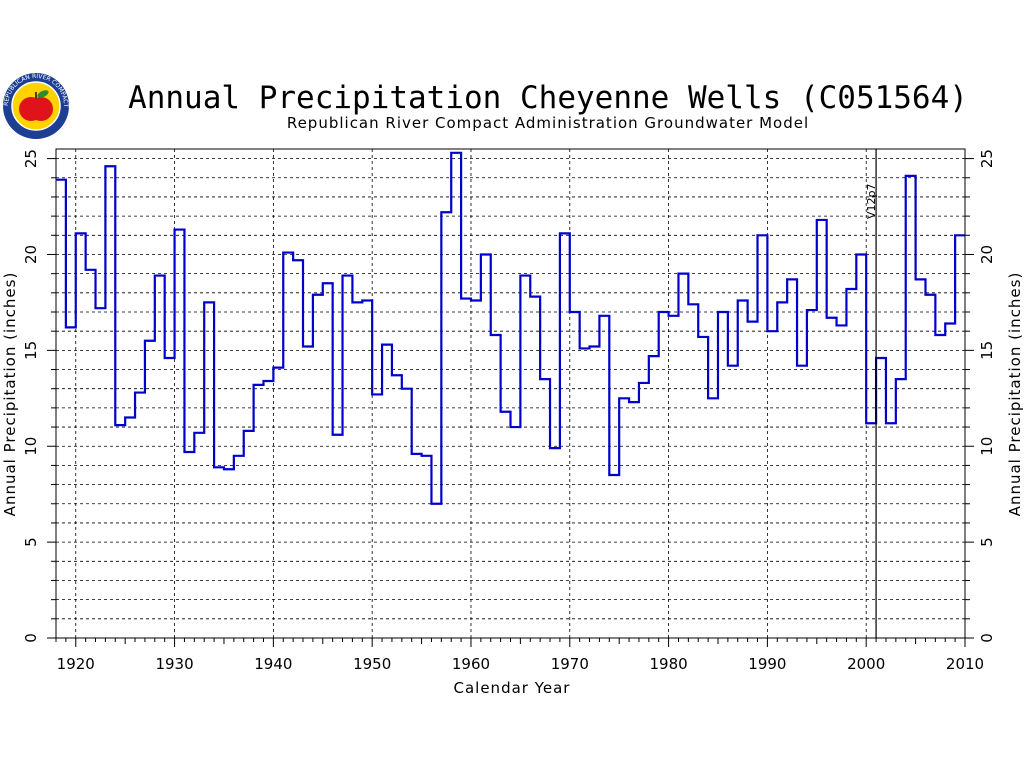 The image size is (1024, 768). I want to click on leaf-icon, so click(43, 94).